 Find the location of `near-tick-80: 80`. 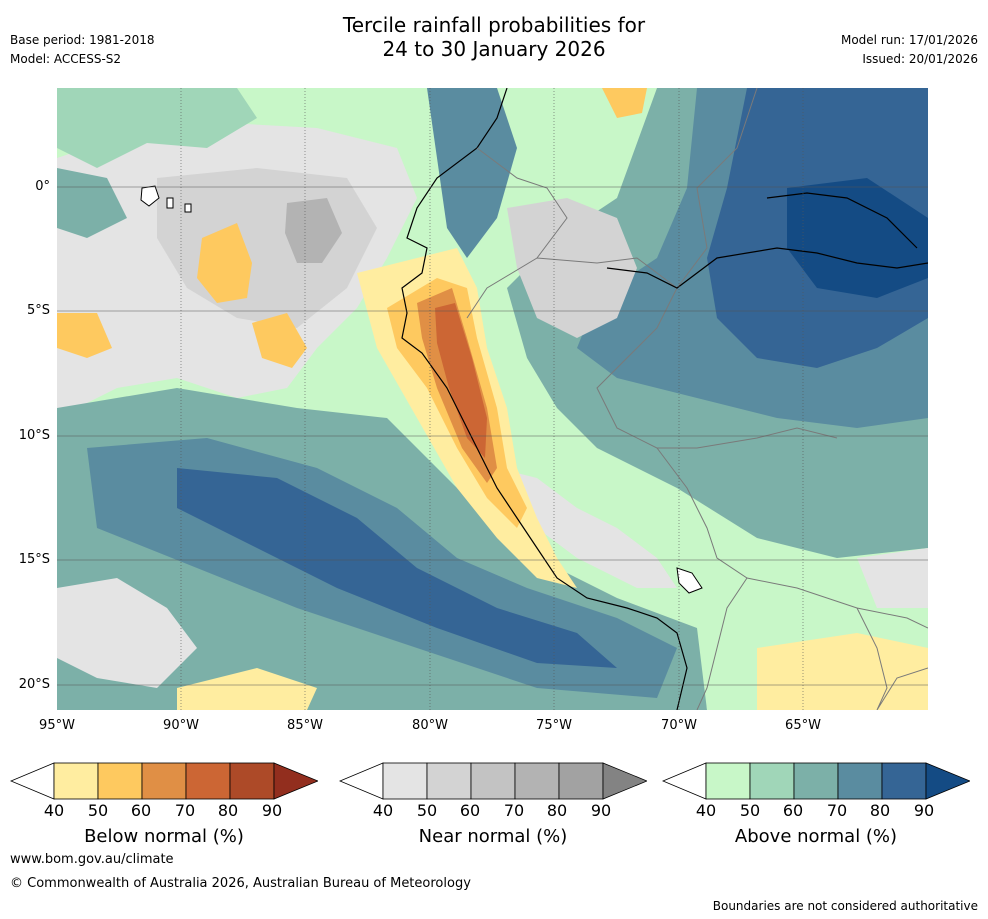

near-tick-80: 80 is located at coordinates (557, 810).